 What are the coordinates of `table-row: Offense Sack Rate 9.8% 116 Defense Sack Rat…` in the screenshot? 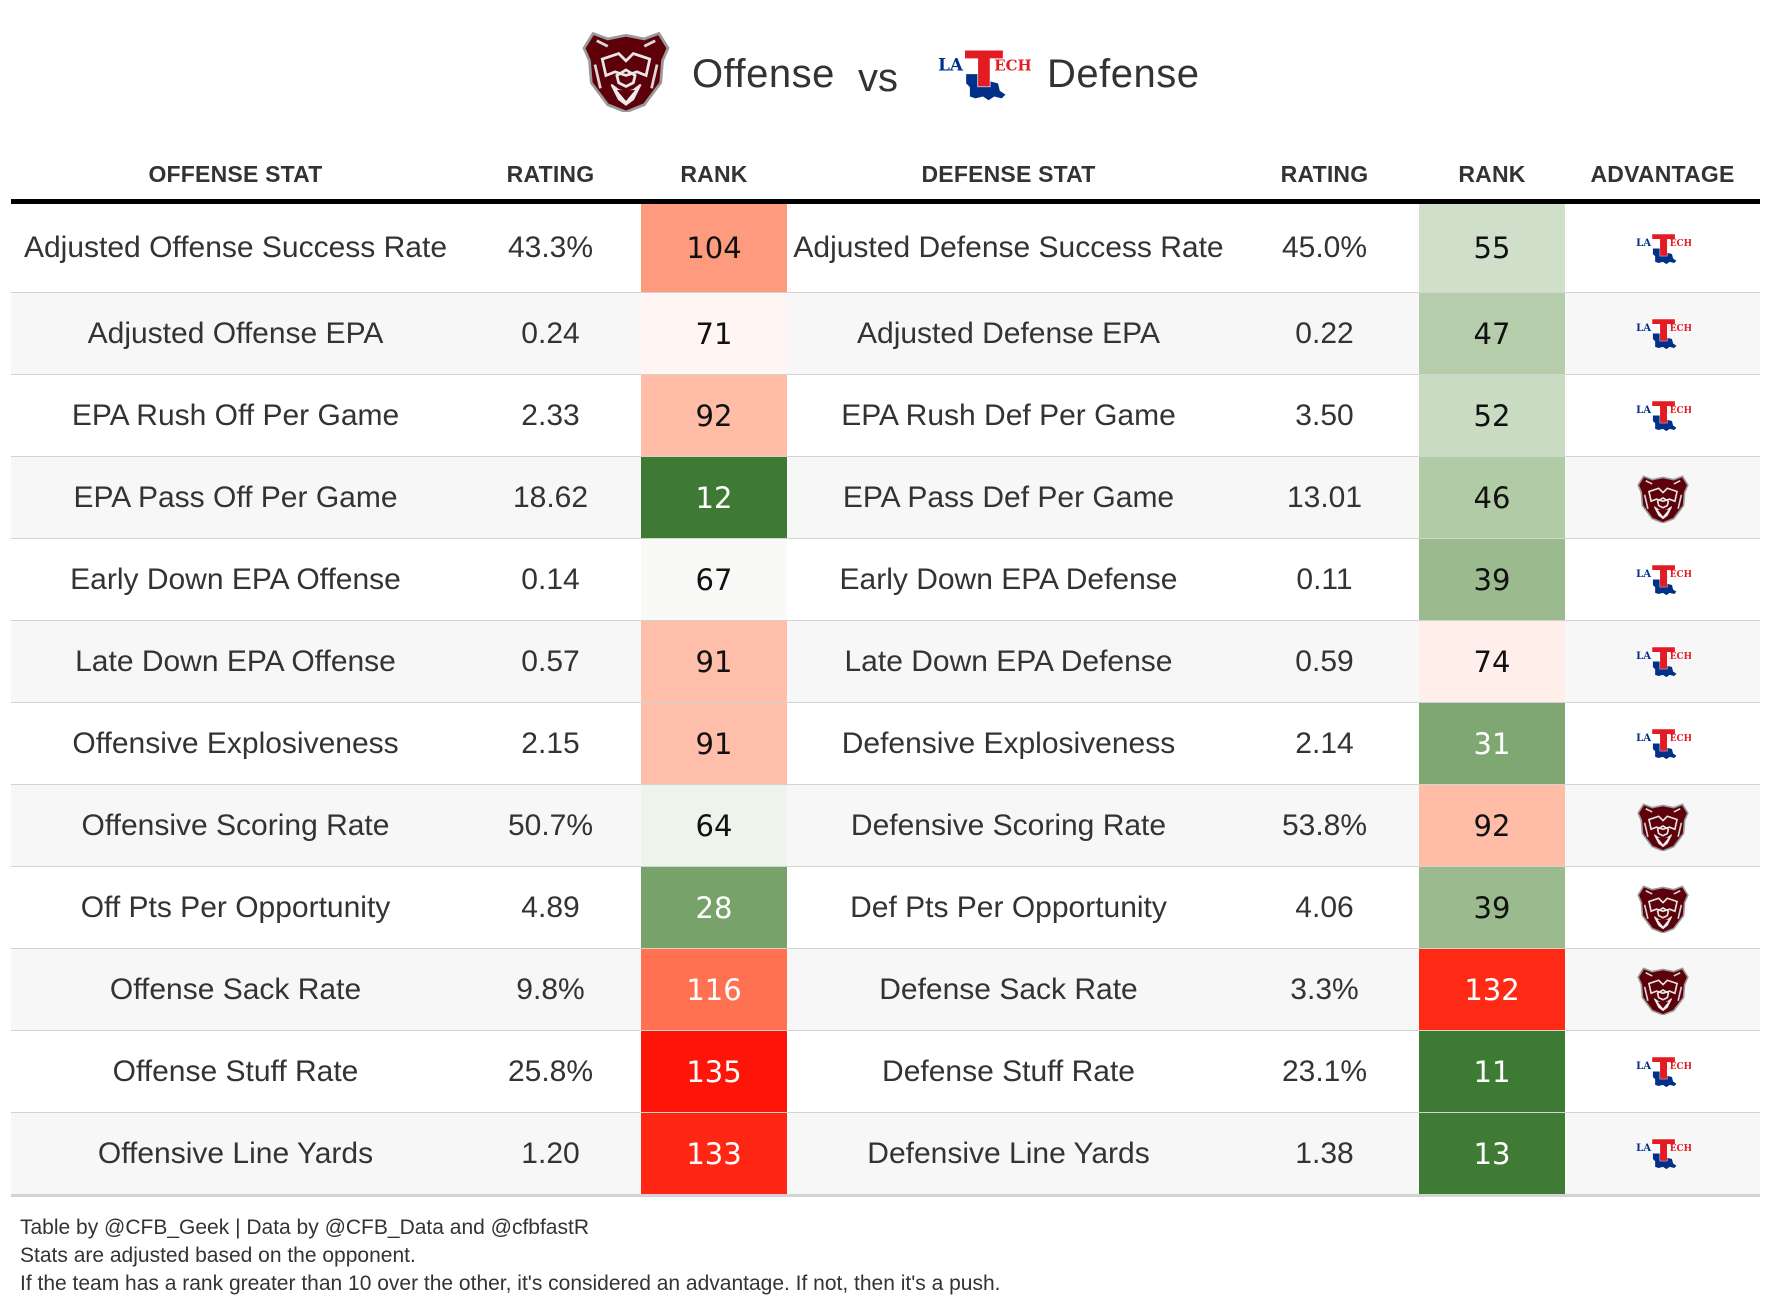 It's located at (885, 989).